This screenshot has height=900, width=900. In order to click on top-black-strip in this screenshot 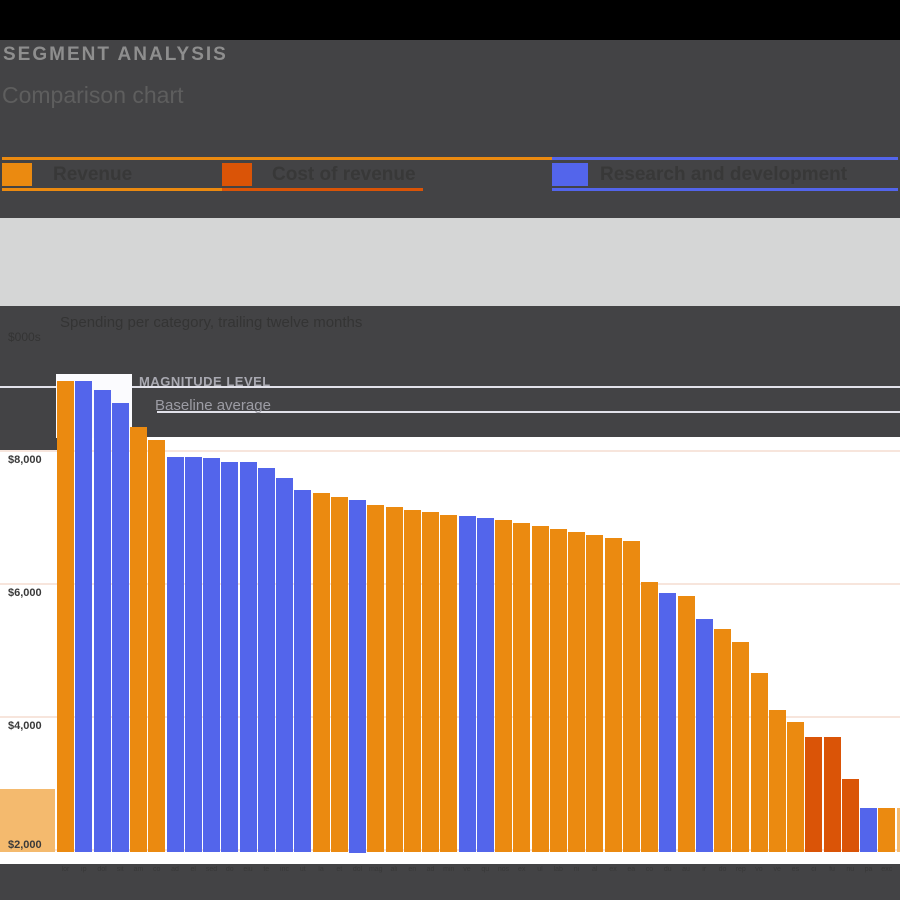, I will do `click(450, 20)`.